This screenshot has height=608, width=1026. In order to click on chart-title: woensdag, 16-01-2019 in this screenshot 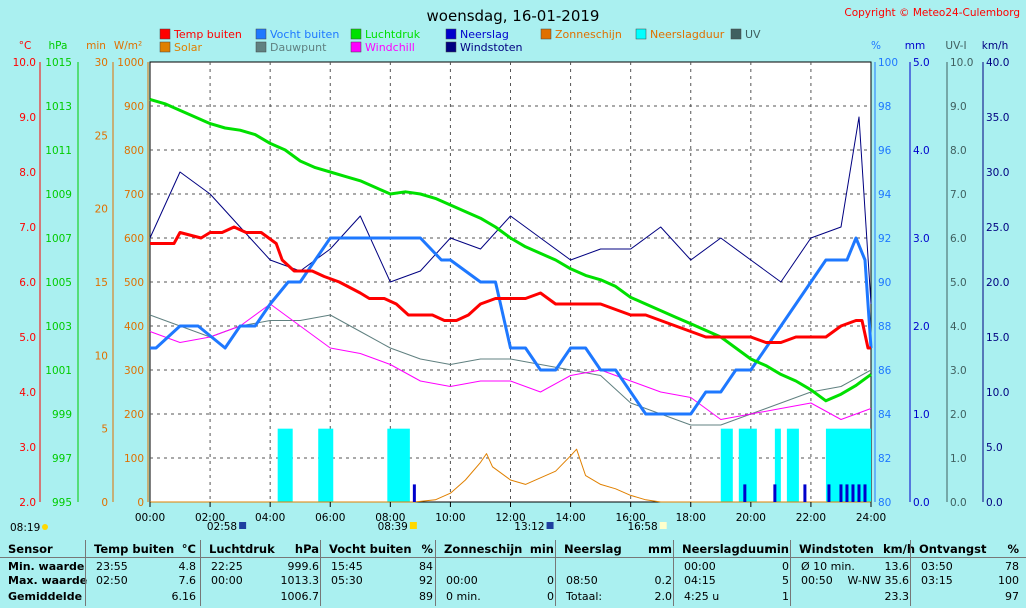, I will do `click(513, 16)`.